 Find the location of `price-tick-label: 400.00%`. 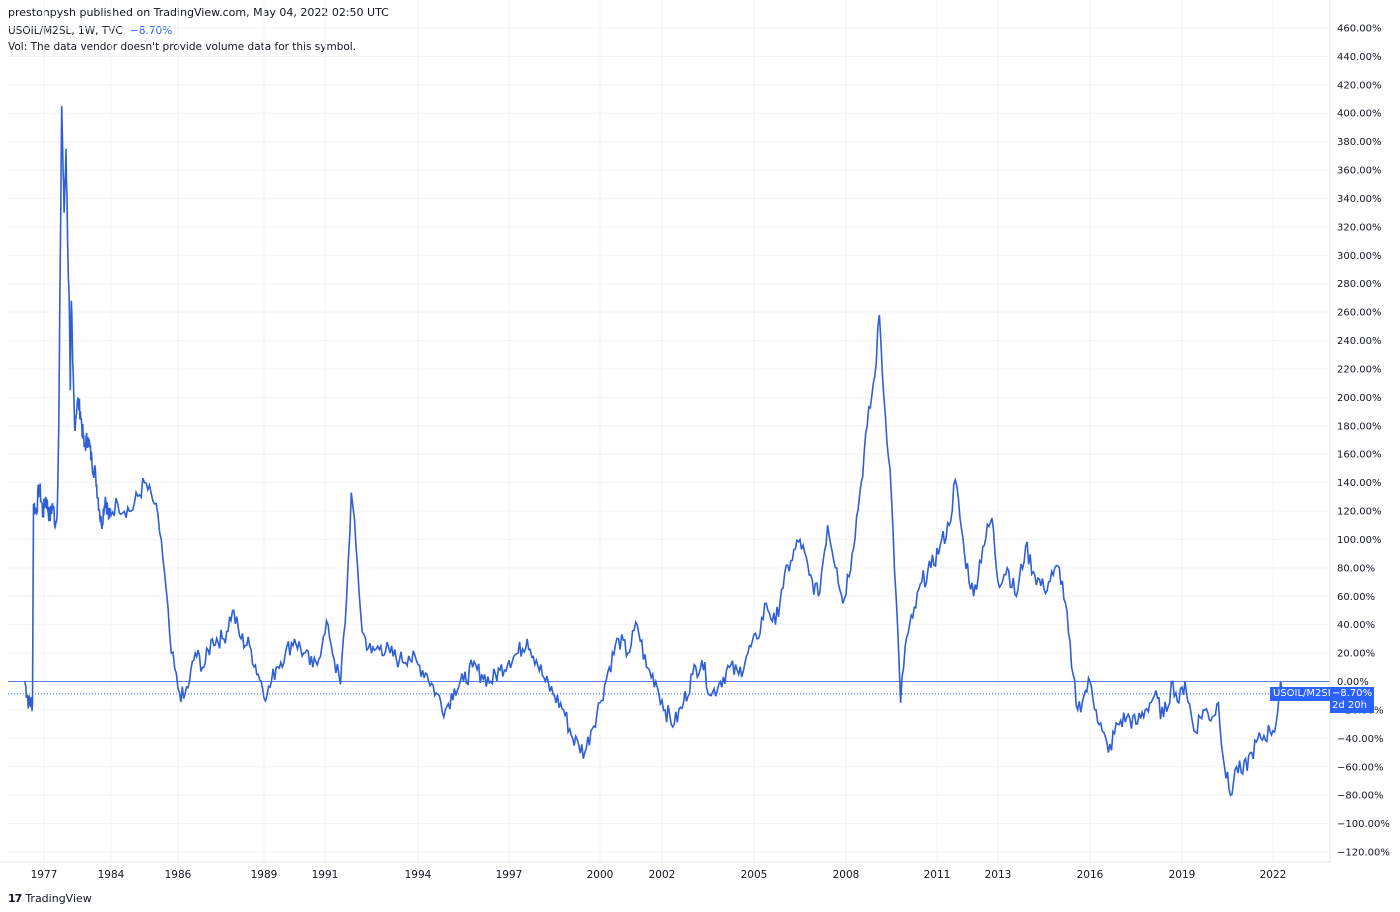

price-tick-label: 400.00% is located at coordinates (1359, 114).